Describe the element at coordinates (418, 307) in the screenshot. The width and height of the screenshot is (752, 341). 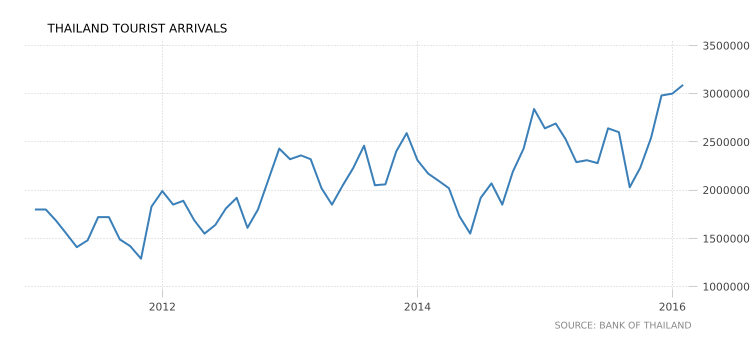
I see `x-tick-label: 2014` at that location.